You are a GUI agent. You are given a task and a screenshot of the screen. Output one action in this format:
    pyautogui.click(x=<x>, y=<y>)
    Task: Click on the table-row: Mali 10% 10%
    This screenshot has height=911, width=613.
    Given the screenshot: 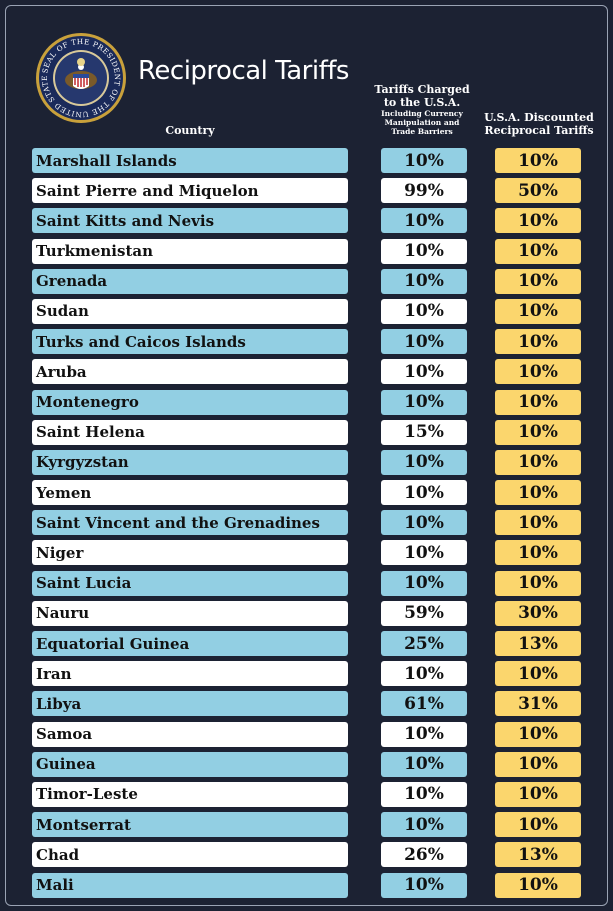 What is the action you would take?
    pyautogui.click(x=306, y=887)
    